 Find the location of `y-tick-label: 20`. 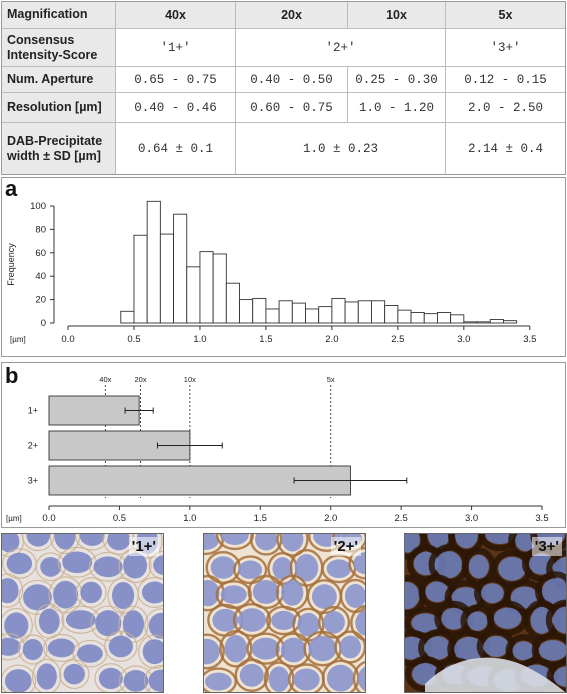

y-tick-label: 20 is located at coordinates (40, 300).